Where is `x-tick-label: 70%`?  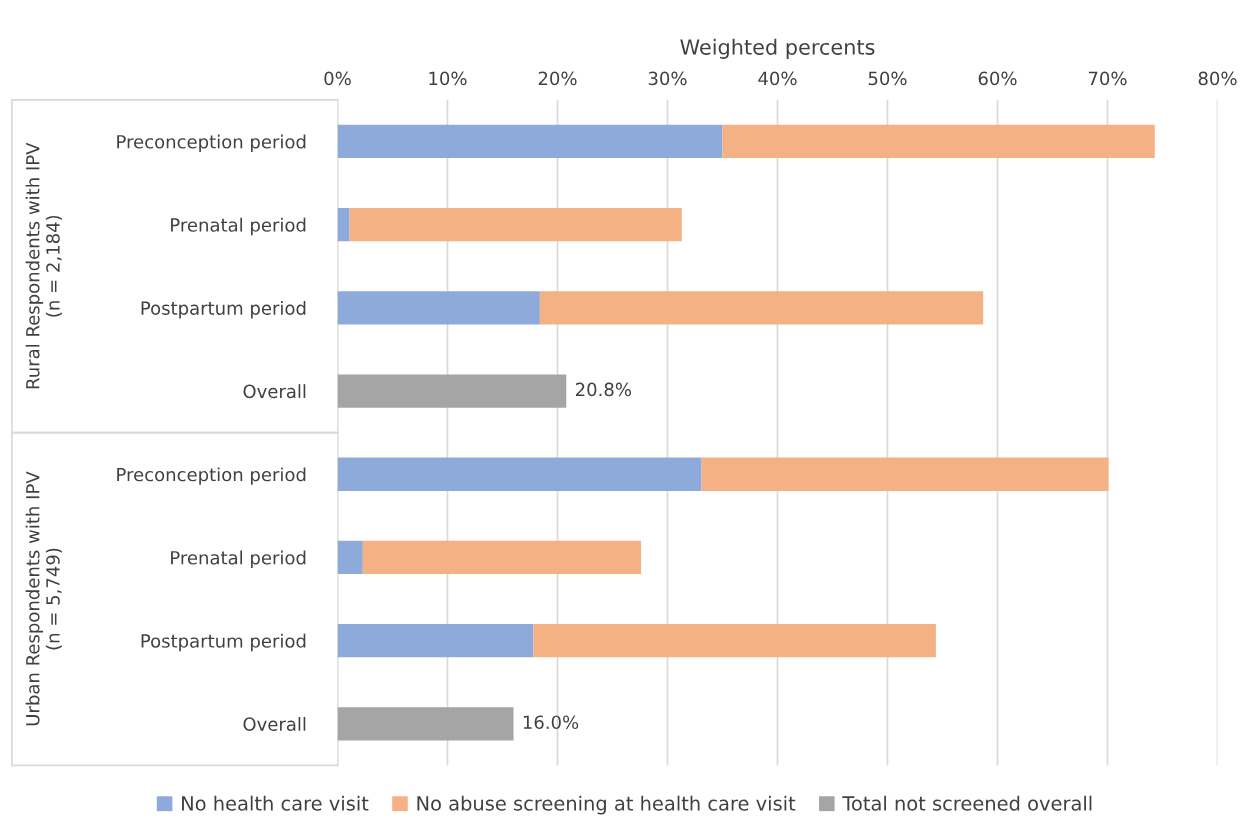 x-tick-label: 70% is located at coordinates (1107, 78).